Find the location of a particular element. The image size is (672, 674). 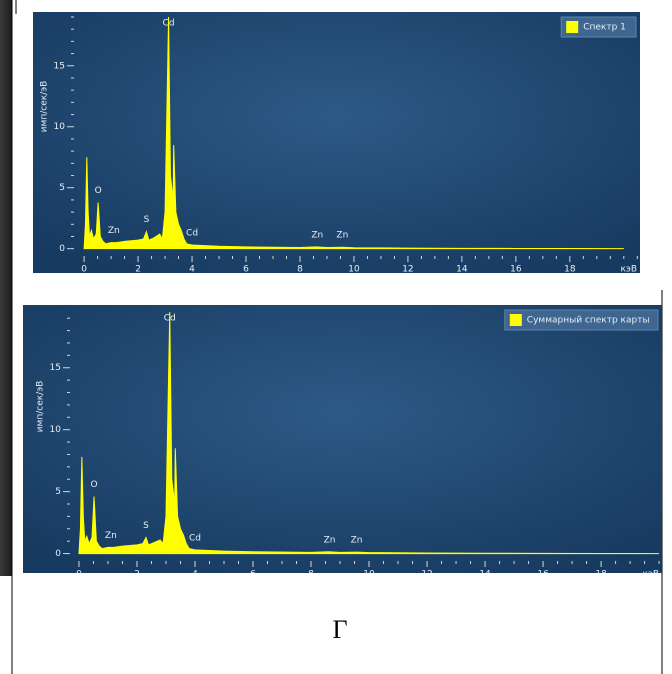

legend-label: Суммарный спектр карты is located at coordinates (588, 321).